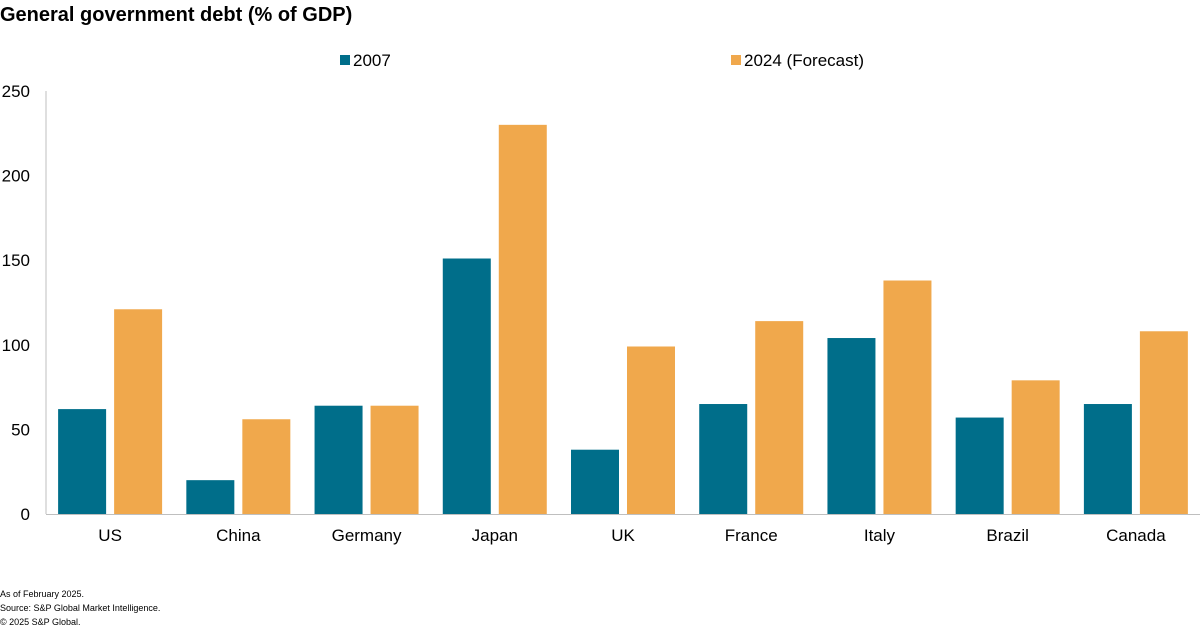 The height and width of the screenshot is (628, 1200). What do you see at coordinates (82, 461) in the screenshot?
I see `bar-us-2007` at bounding box center [82, 461].